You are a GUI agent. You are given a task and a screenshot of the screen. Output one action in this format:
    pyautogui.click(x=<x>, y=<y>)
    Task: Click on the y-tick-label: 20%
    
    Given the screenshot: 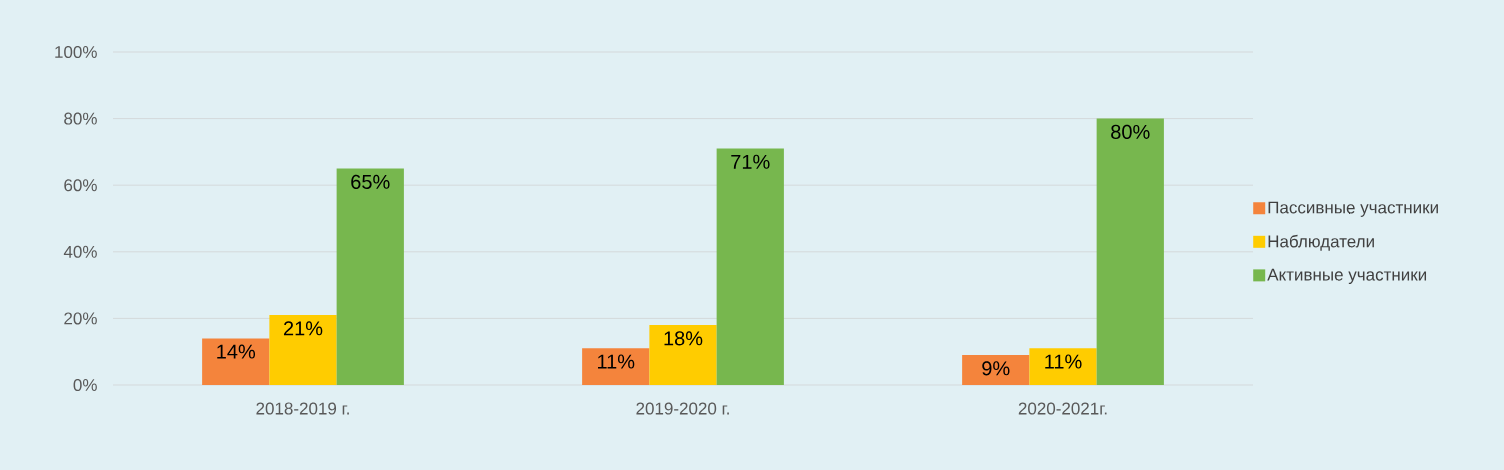 What is the action you would take?
    pyautogui.click(x=80, y=318)
    